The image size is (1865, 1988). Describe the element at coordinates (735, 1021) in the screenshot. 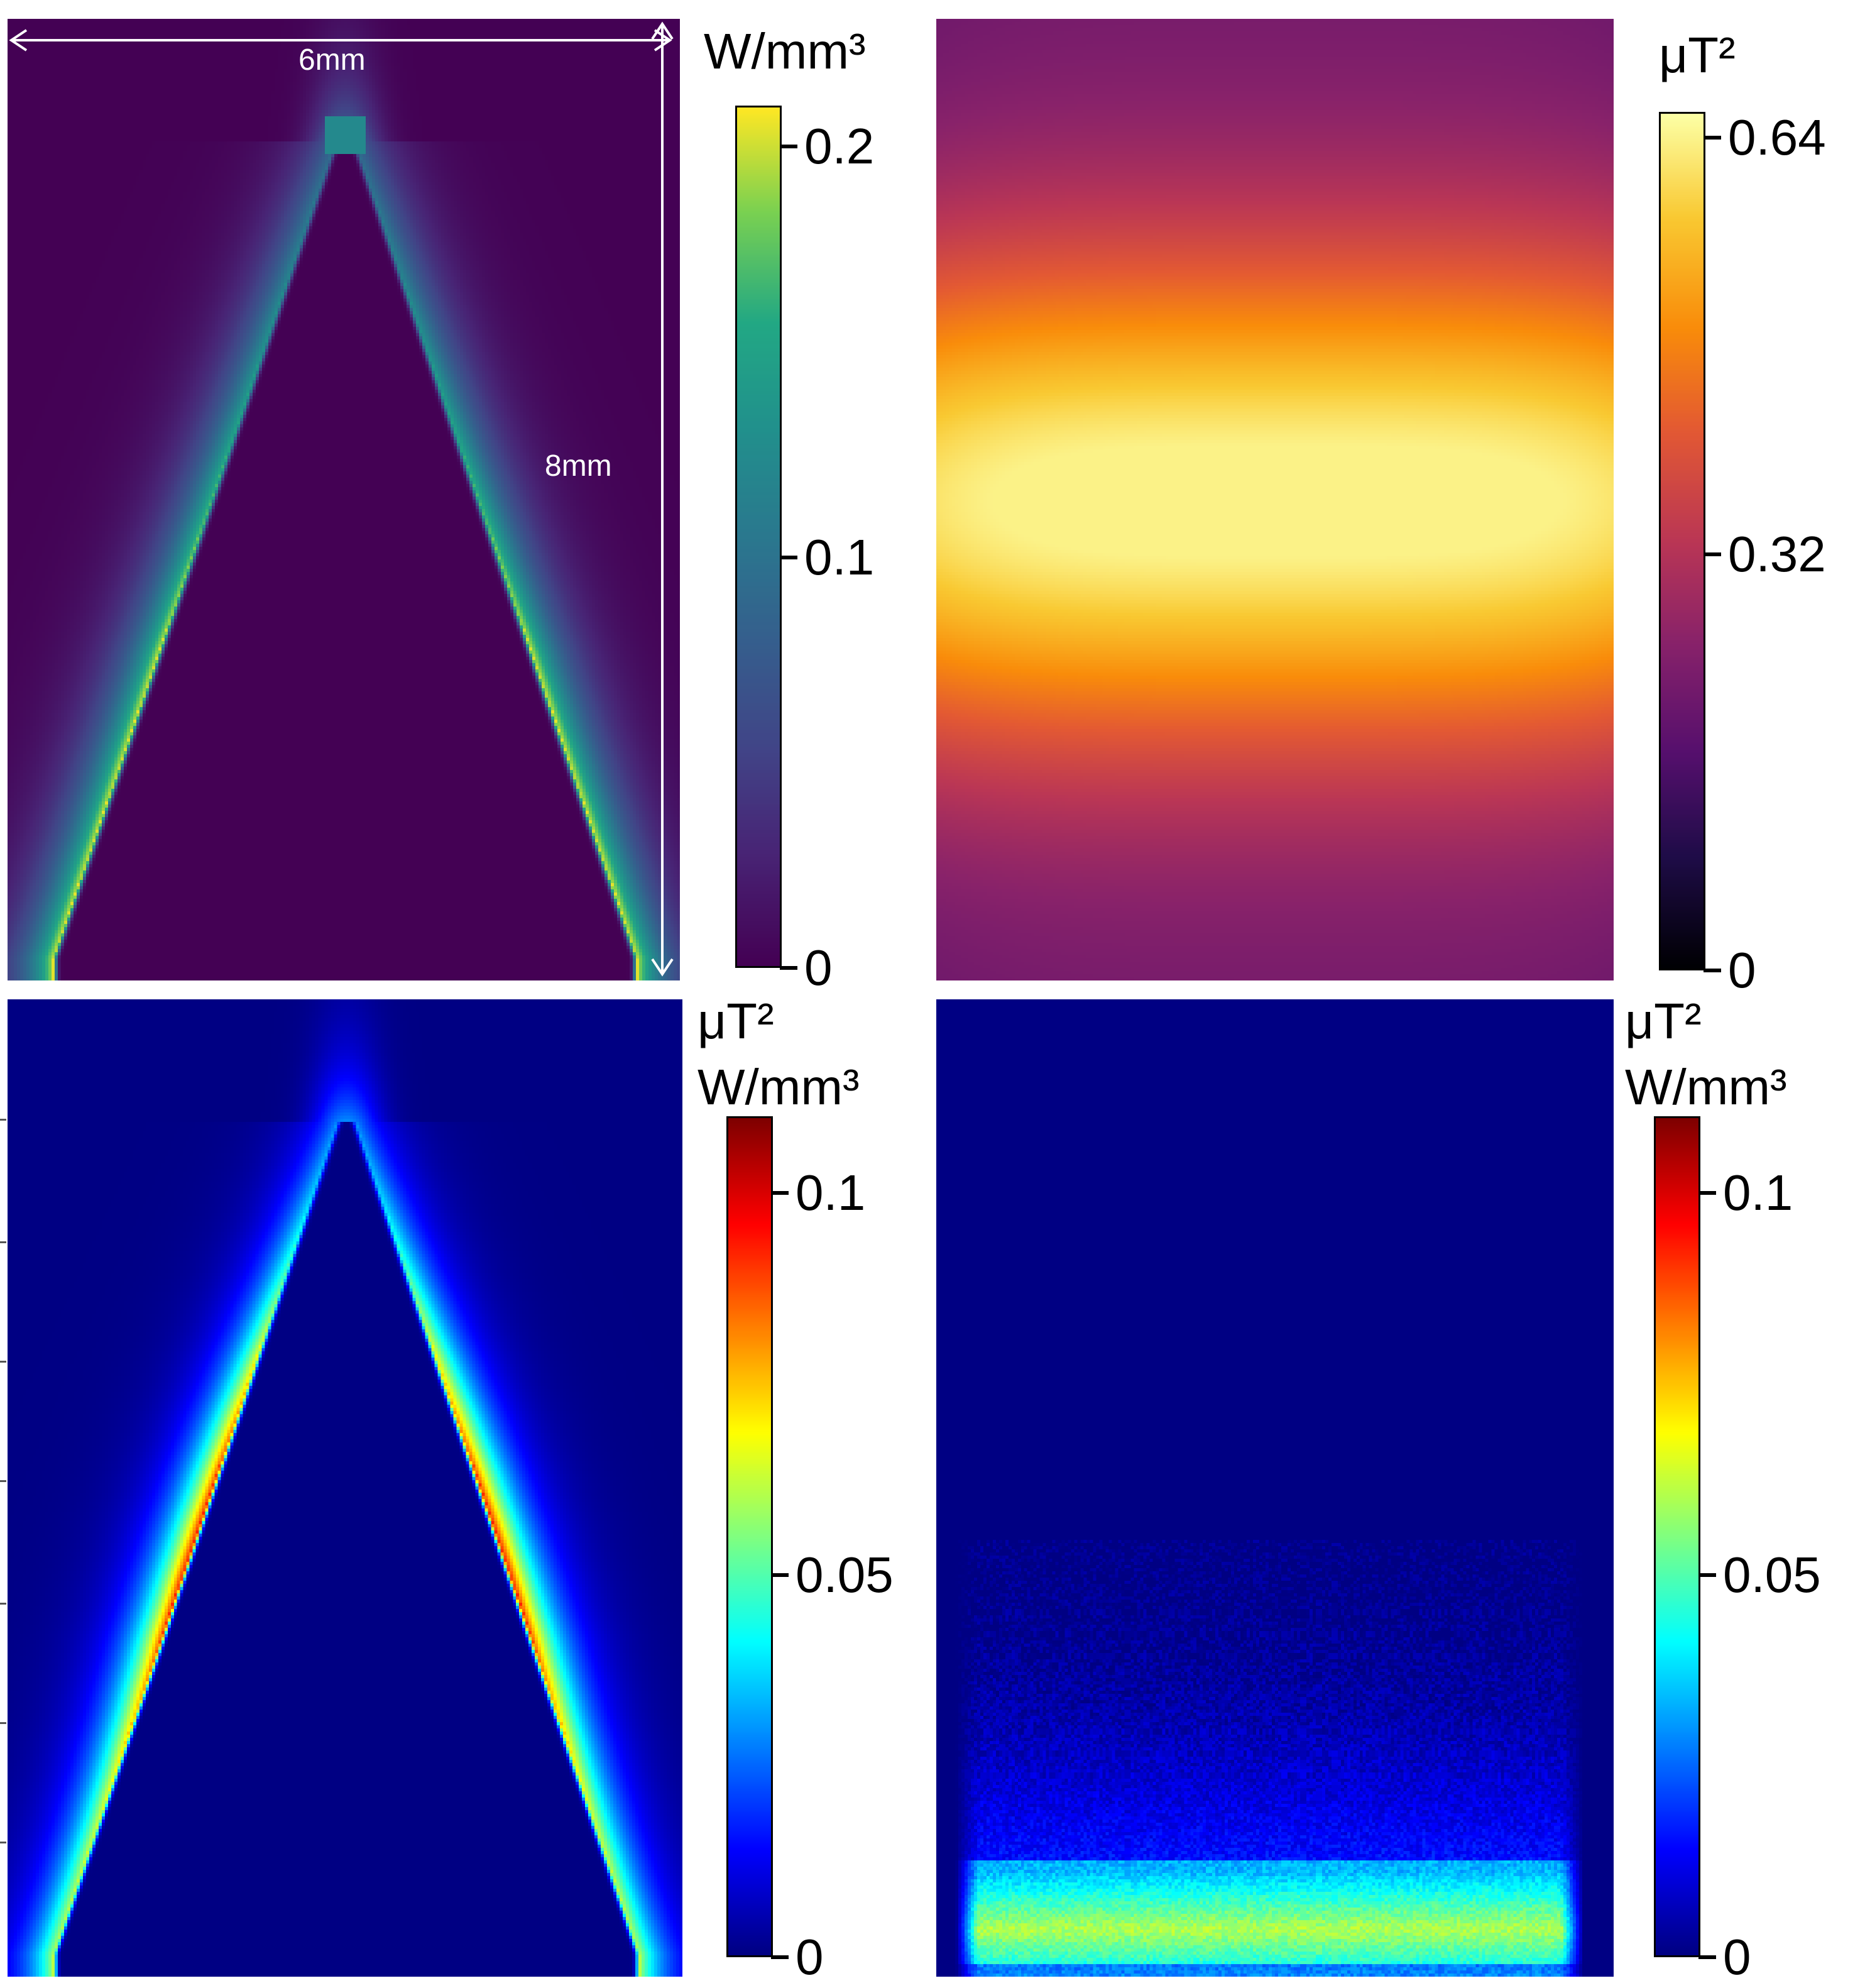

I see `colorbar-unit-bottom-left-1: μT²` at that location.